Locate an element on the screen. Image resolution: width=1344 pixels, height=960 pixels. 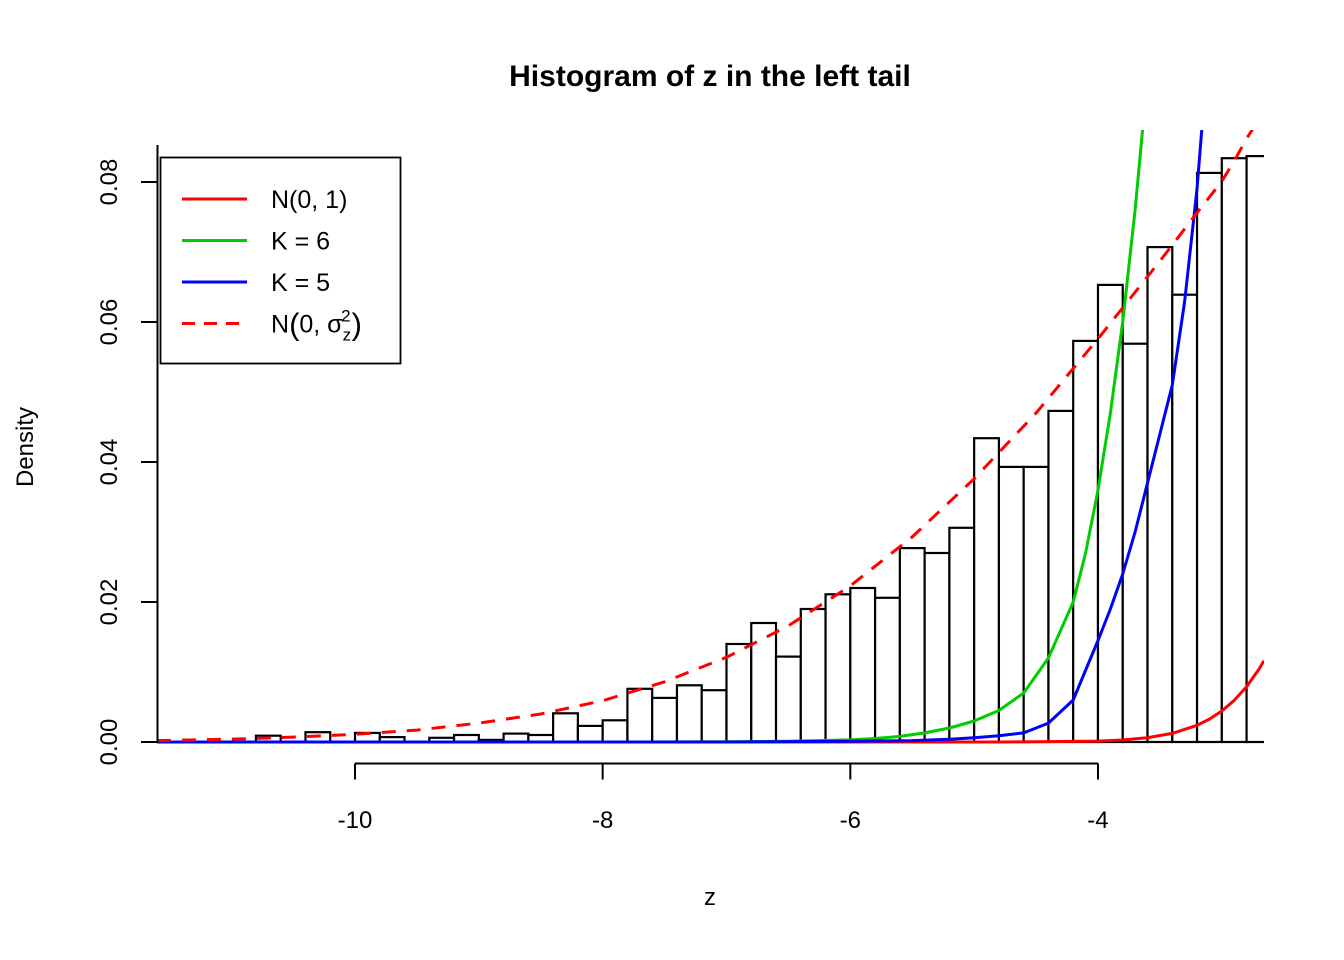
x-tick-label: -4 is located at coordinates (1097, 820).